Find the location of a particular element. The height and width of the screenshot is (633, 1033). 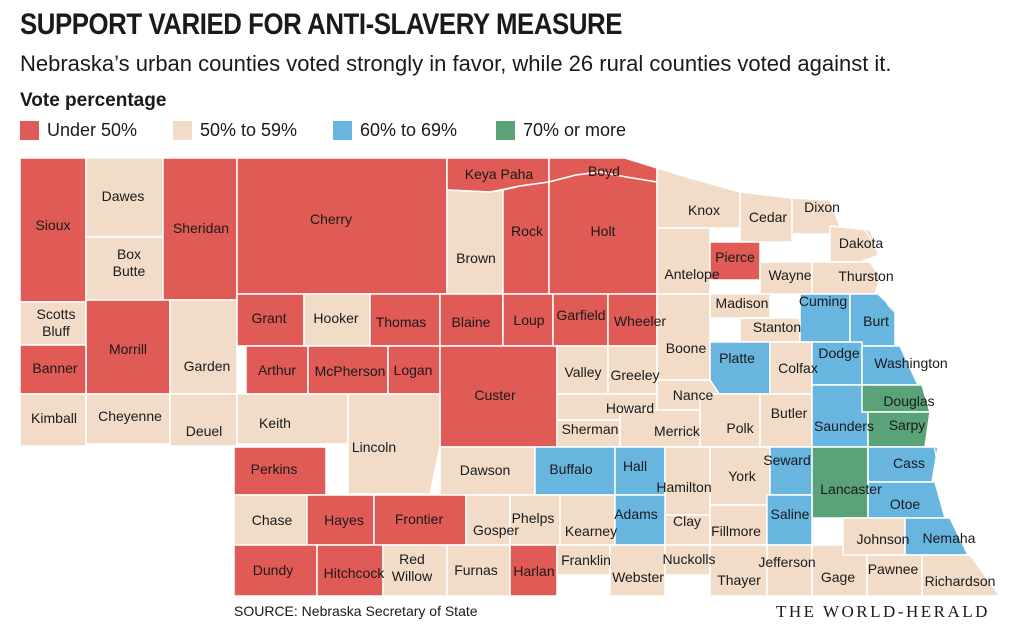

county-label-rock: Rock is located at coordinates (527, 231).